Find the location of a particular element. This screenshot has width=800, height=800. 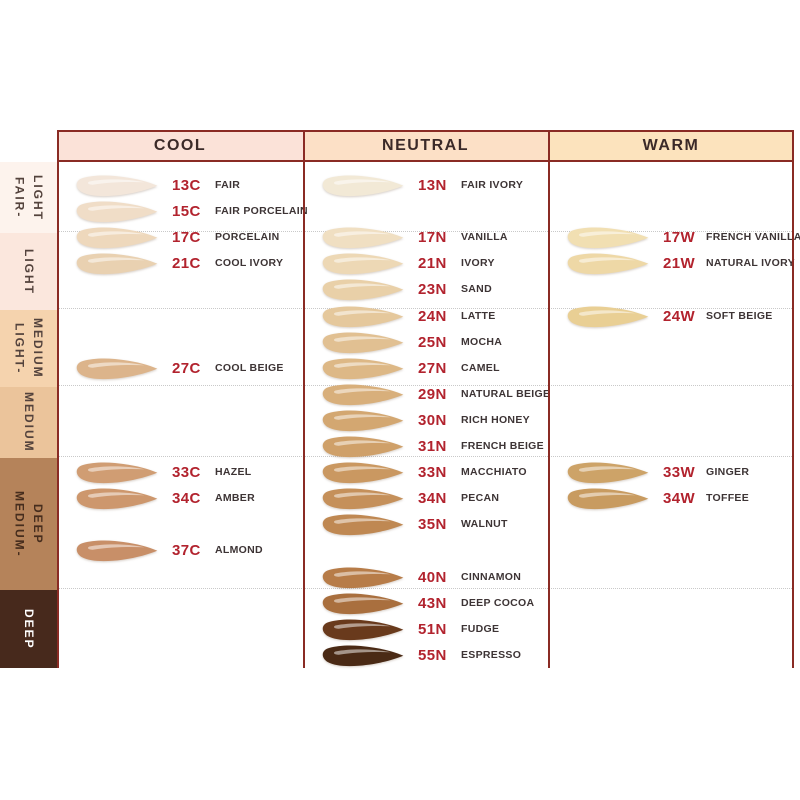

shade-code: 43N is located at coordinates (432, 603).